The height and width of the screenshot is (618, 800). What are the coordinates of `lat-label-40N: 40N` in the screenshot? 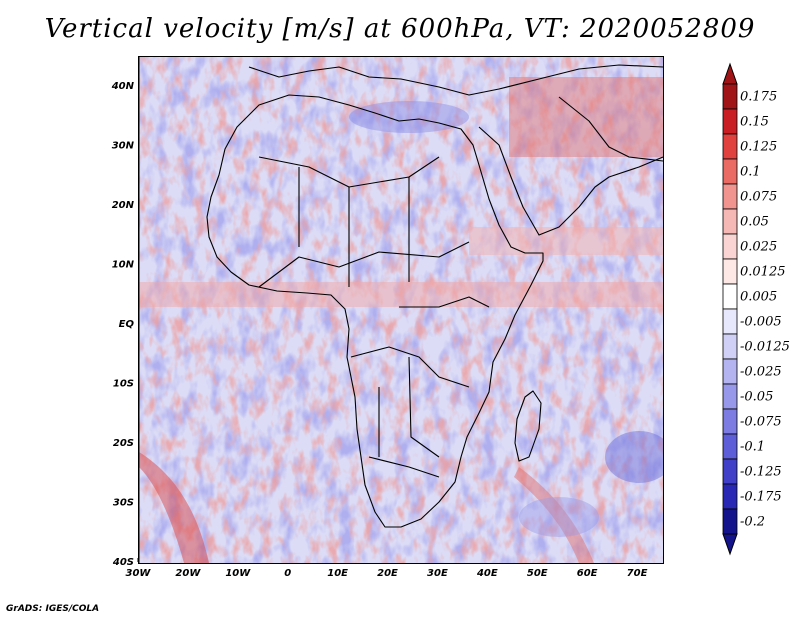 It's located at (123, 86).